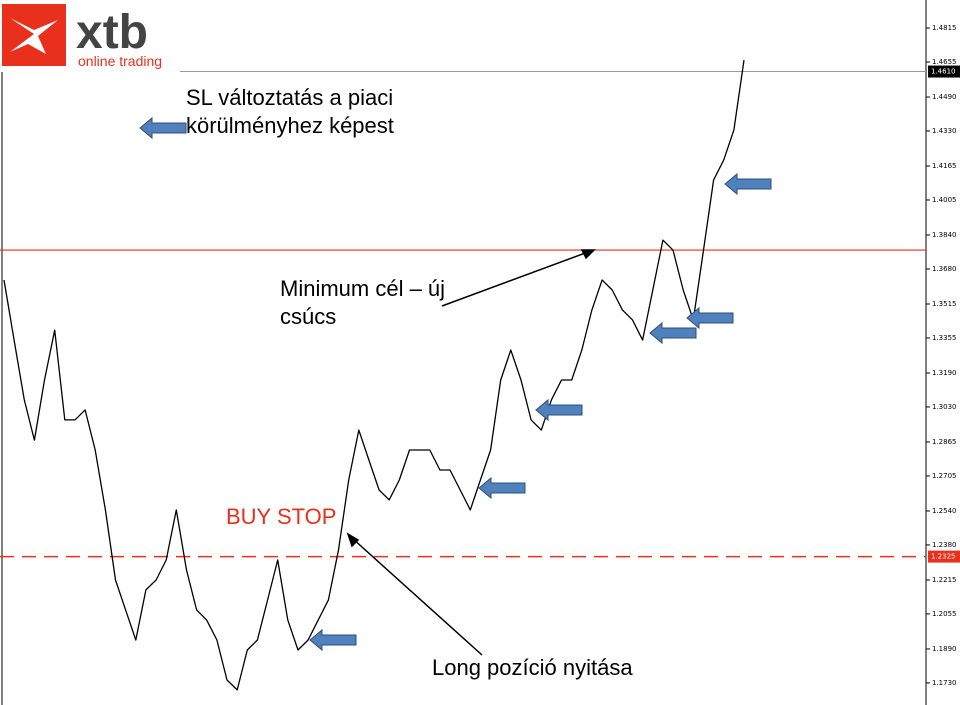 The width and height of the screenshot is (960, 705). Describe the element at coordinates (944, 683) in the screenshot. I see `y-tick-label: 1.1730` at that location.